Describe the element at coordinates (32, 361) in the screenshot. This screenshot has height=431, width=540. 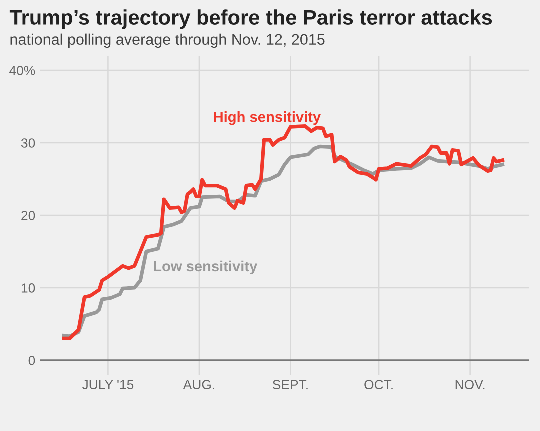
I see `y-tick-label: 0` at that location.